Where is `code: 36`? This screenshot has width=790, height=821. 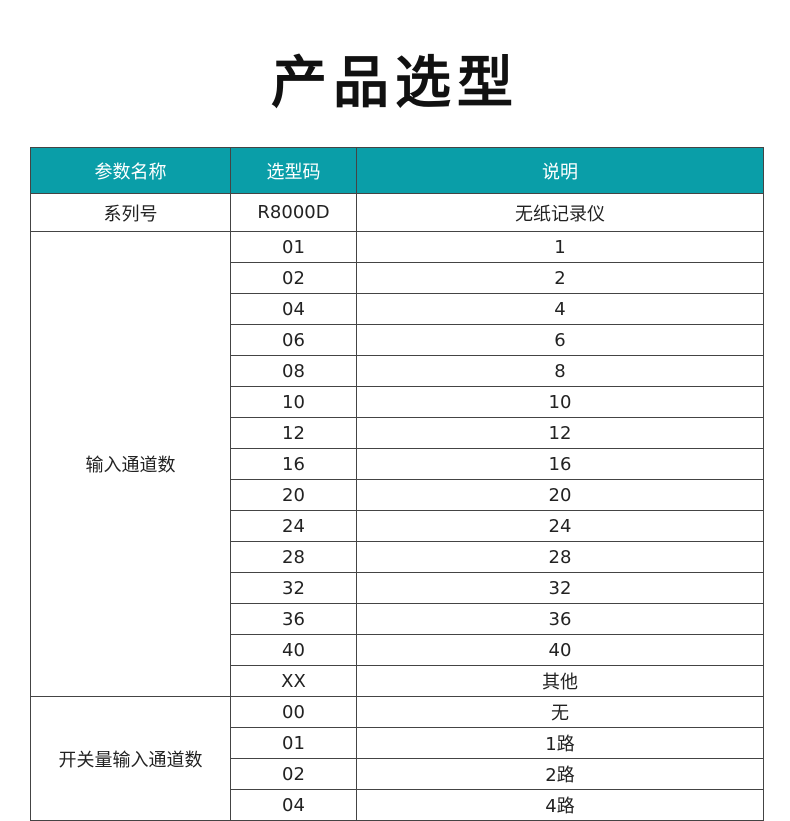
code: 36 is located at coordinates (293, 619).